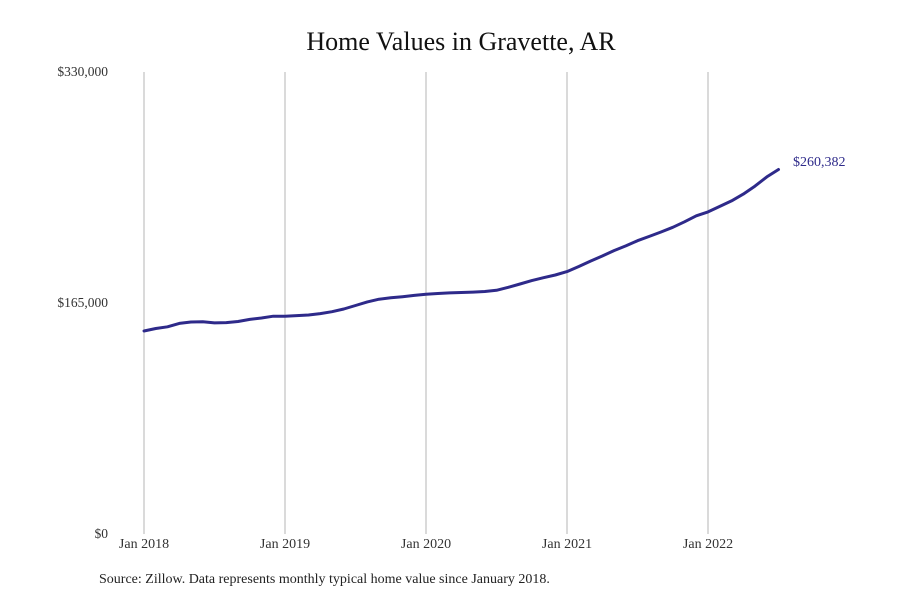  Describe the element at coordinates (426, 544) in the screenshot. I see `x-tick-label-2020: Jan 2020` at that location.